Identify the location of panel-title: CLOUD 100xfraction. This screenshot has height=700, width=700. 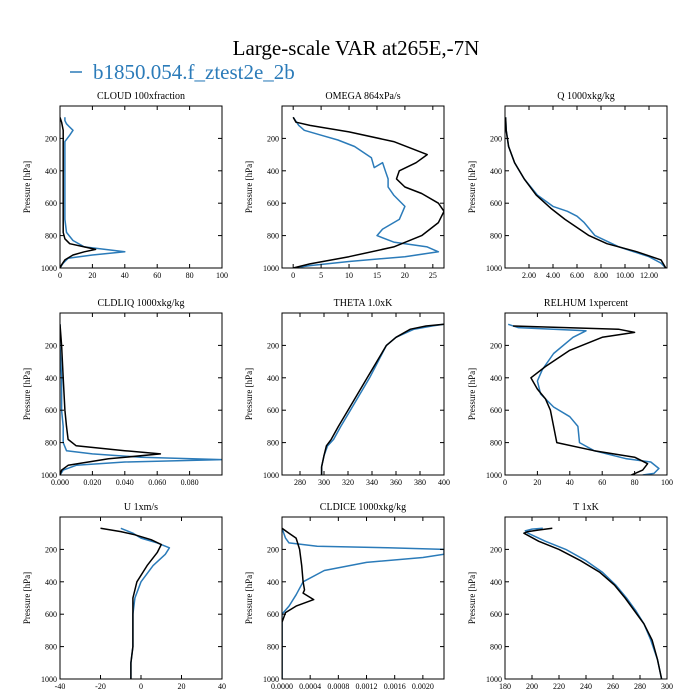
(141, 96).